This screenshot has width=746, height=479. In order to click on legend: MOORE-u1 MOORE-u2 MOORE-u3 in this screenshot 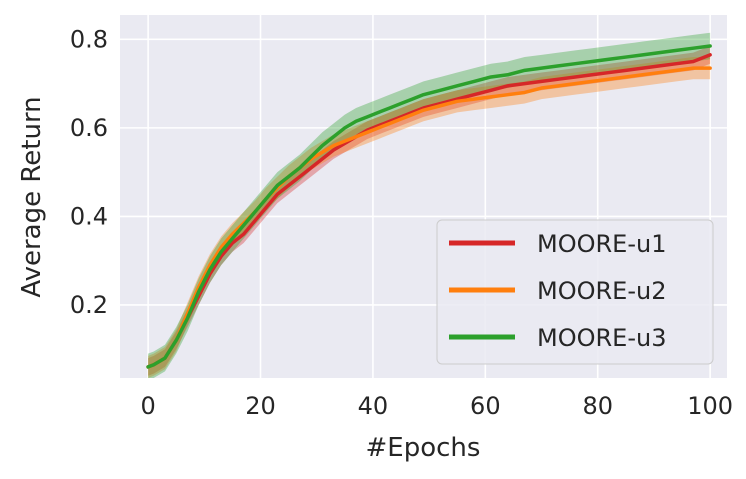, I will do `click(575, 292)`.